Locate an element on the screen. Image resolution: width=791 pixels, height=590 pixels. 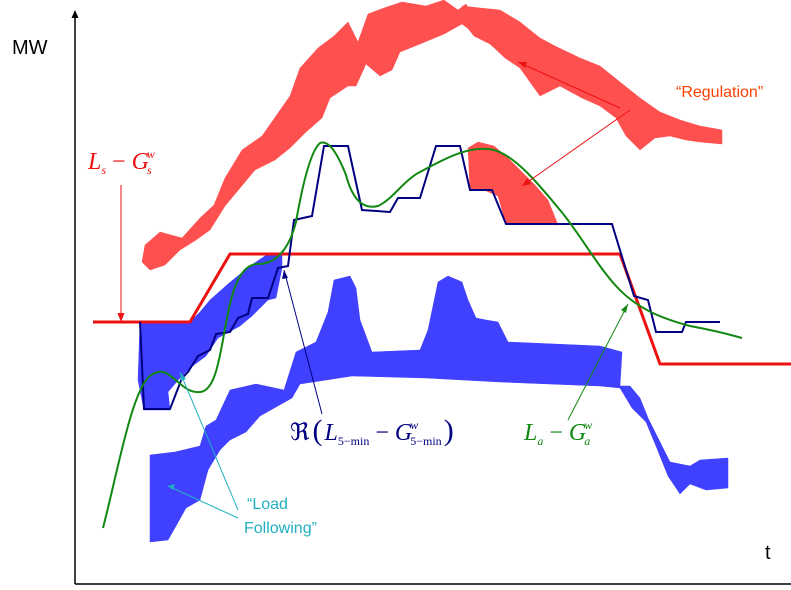
regulation-band-peak is located at coordinates (592, 78).